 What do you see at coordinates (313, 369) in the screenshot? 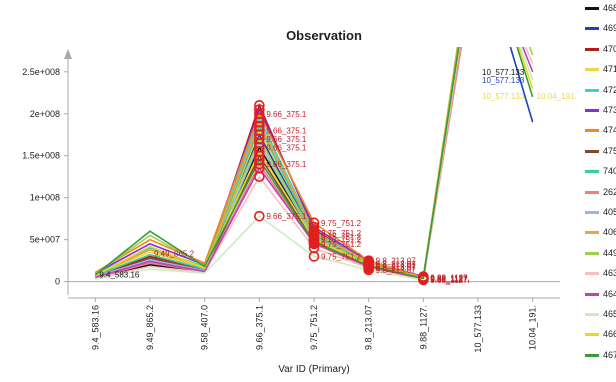
I see `x-axis-label: Var ID (Primary)` at bounding box center [313, 369].